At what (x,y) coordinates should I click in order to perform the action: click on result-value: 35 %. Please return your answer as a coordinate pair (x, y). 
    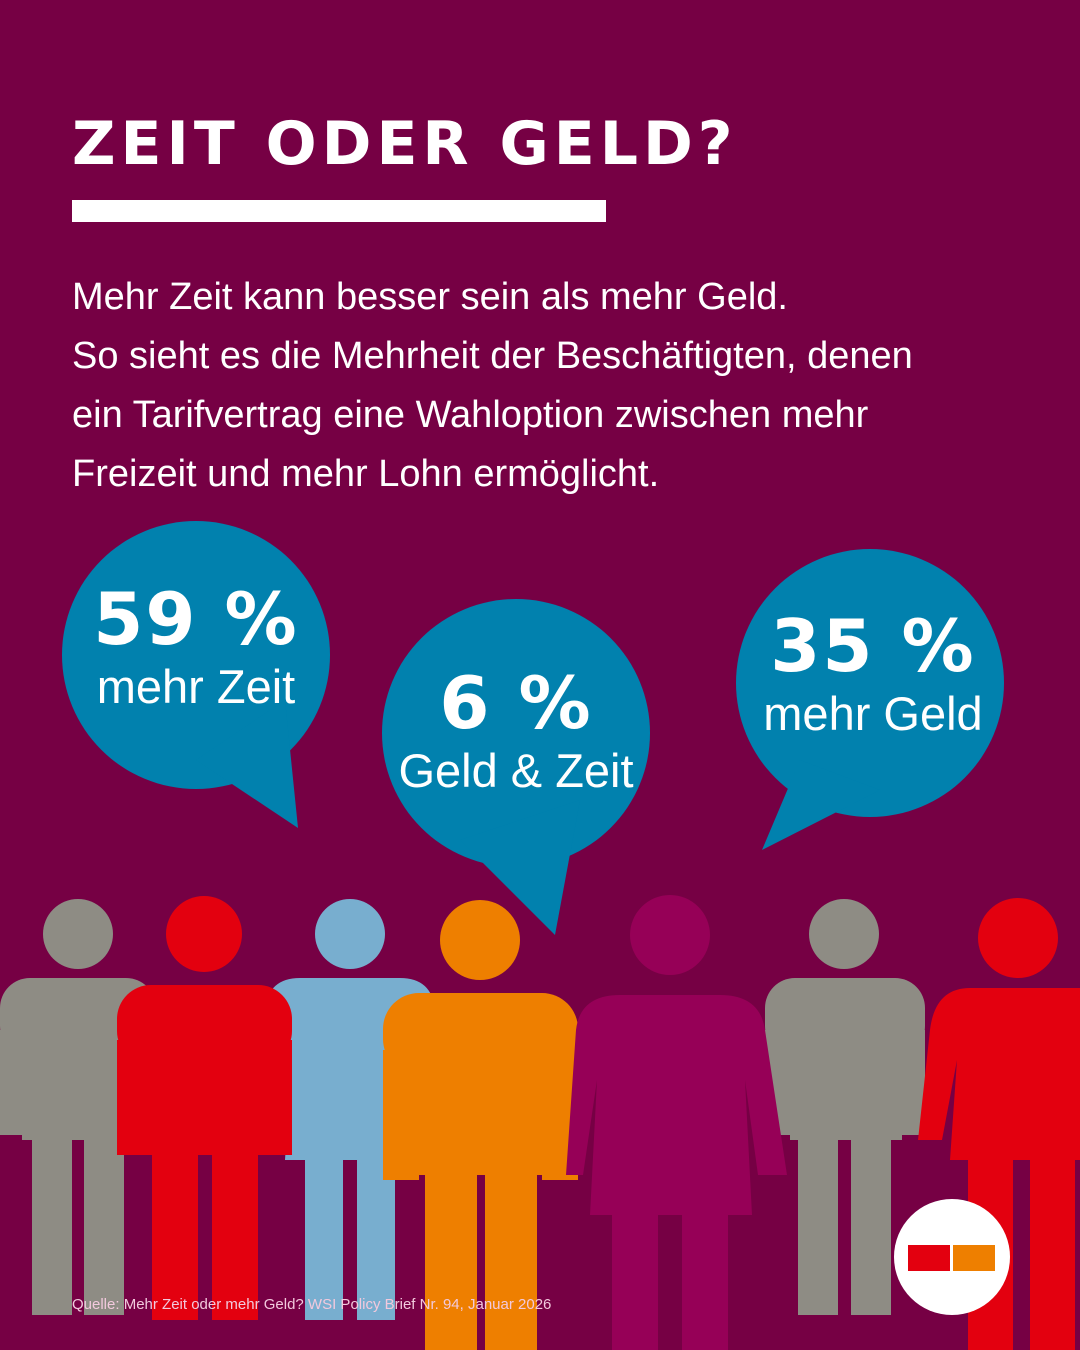
    Looking at the image, I should click on (873, 646).